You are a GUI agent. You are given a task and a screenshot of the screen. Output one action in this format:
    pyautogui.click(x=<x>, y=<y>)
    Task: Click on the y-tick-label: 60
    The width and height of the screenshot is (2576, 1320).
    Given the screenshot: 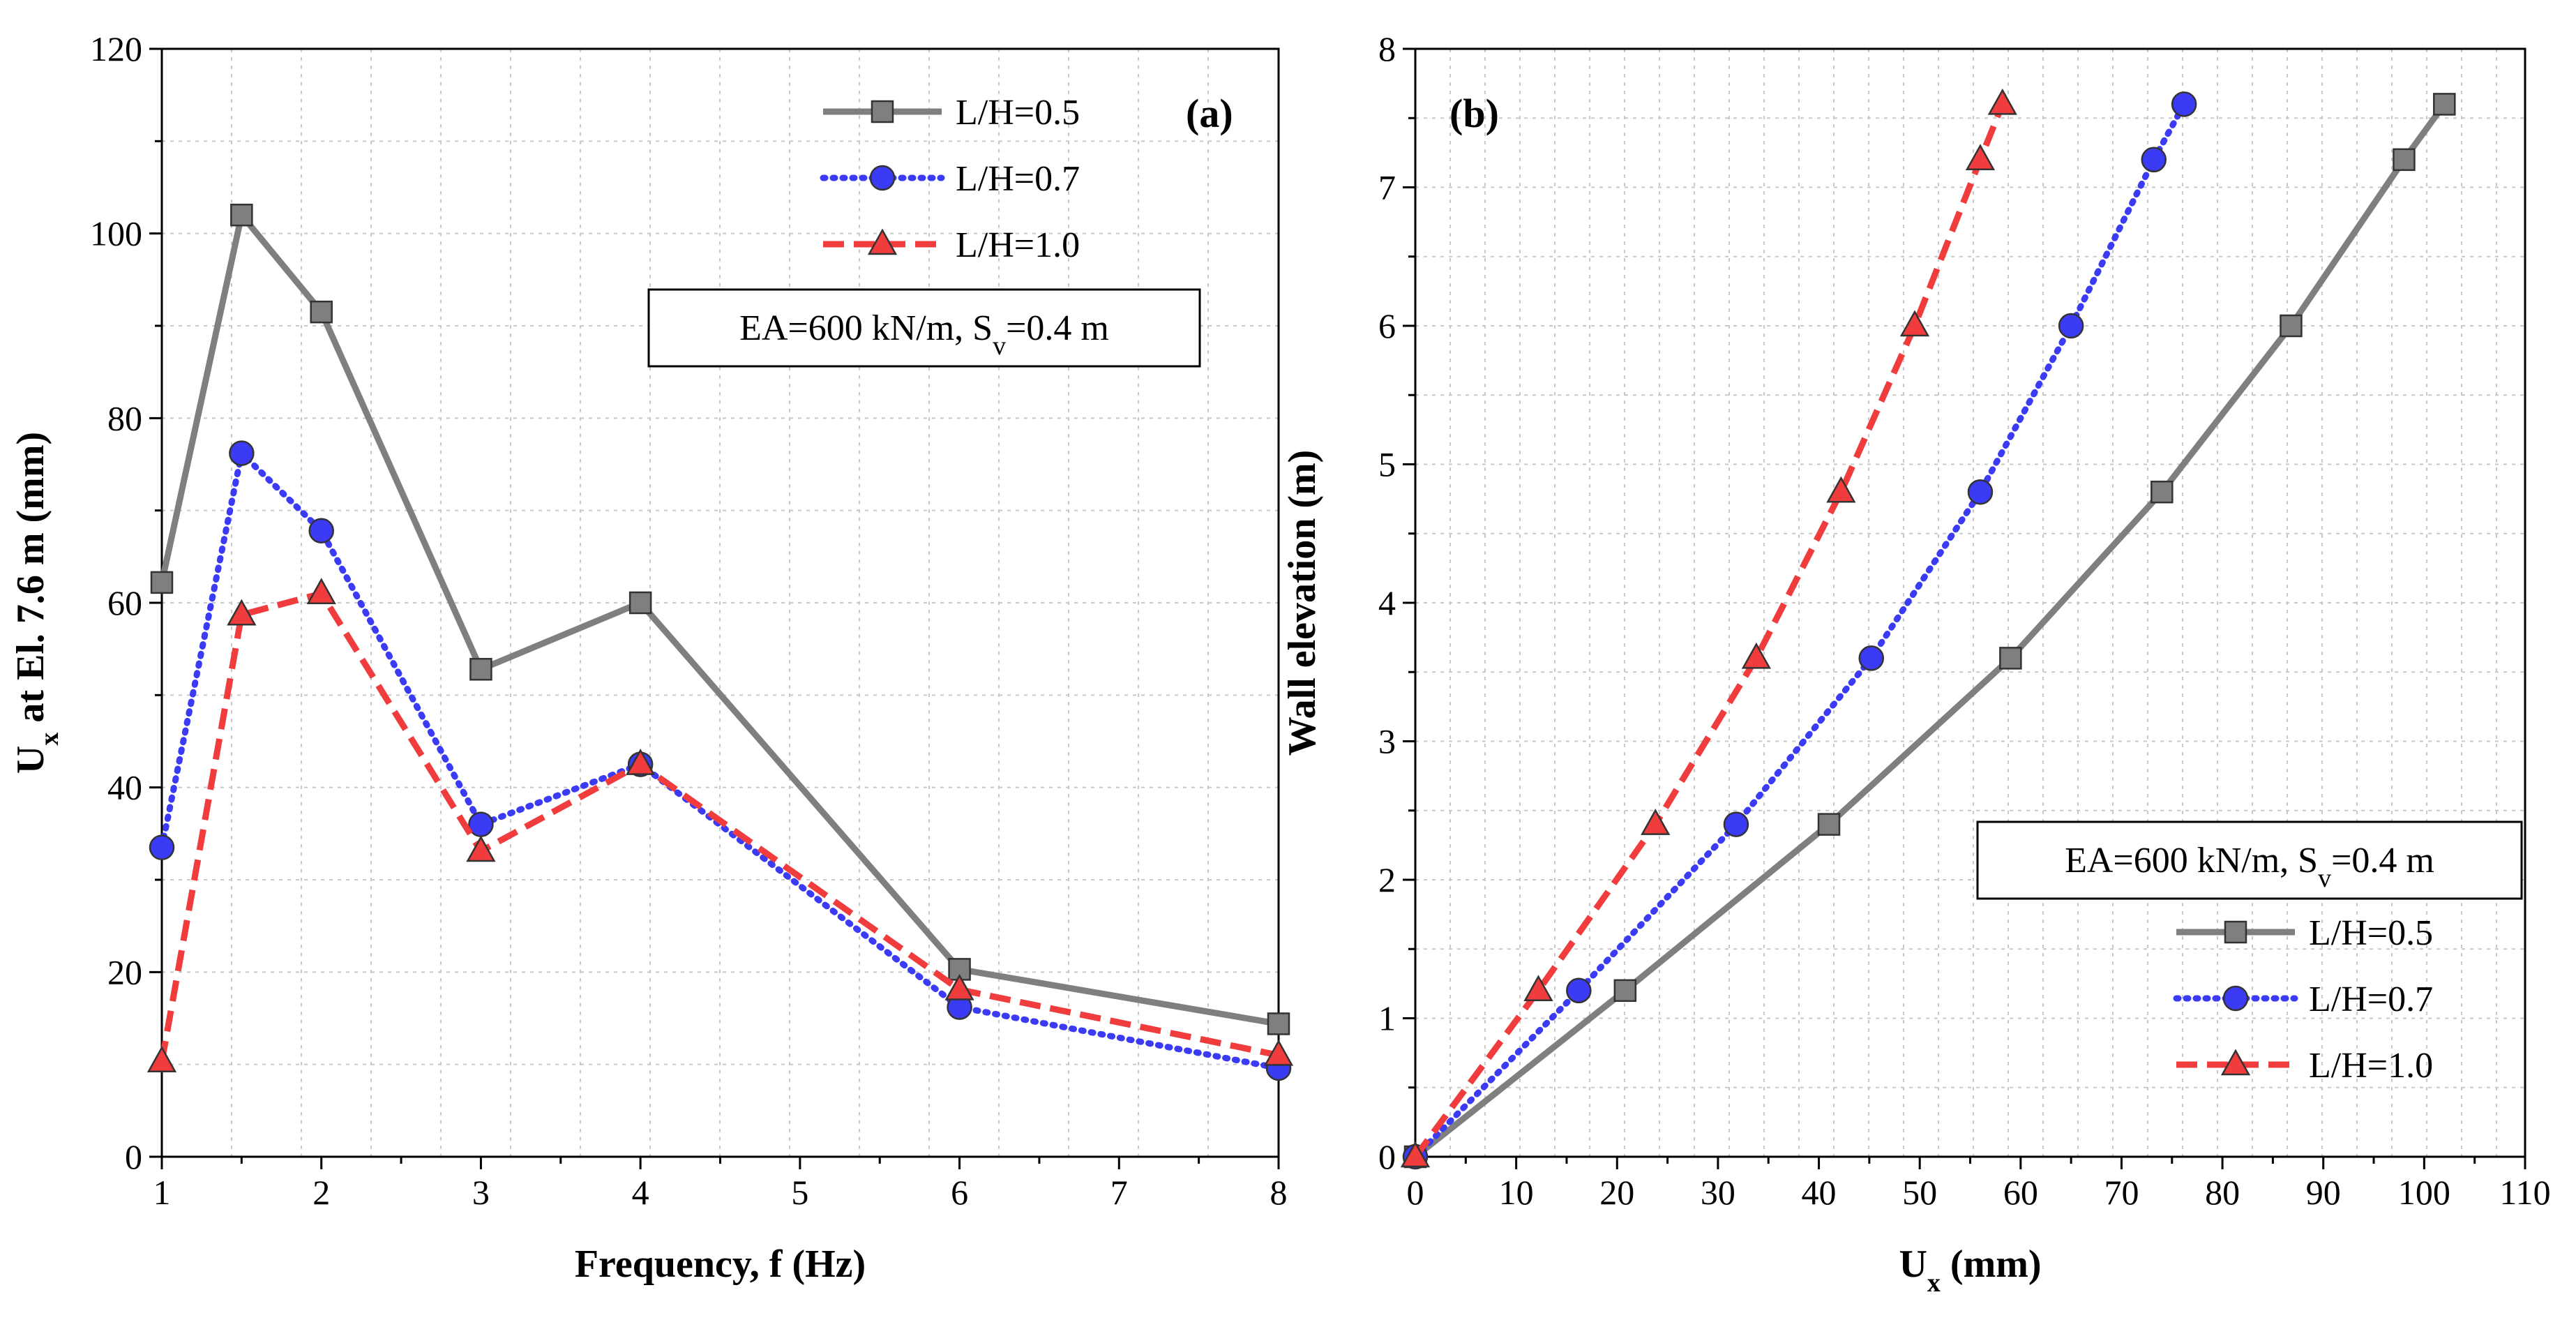 What is the action you would take?
    pyautogui.click(x=124, y=602)
    